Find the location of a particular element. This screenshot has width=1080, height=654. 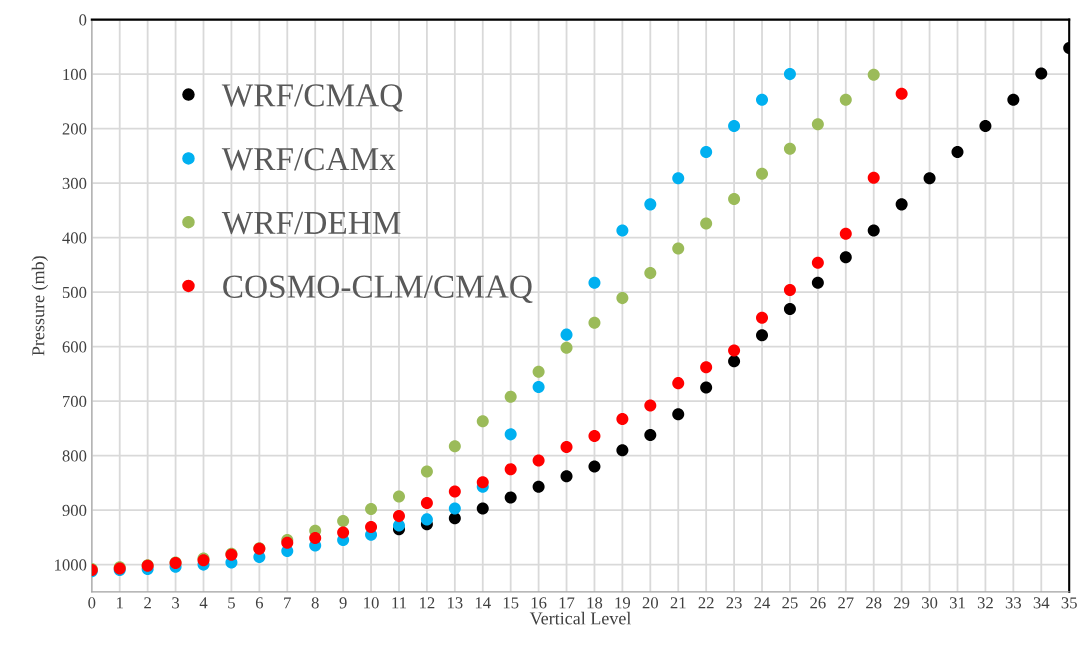

x-axis-title: Vertical Level is located at coordinates (580, 618).